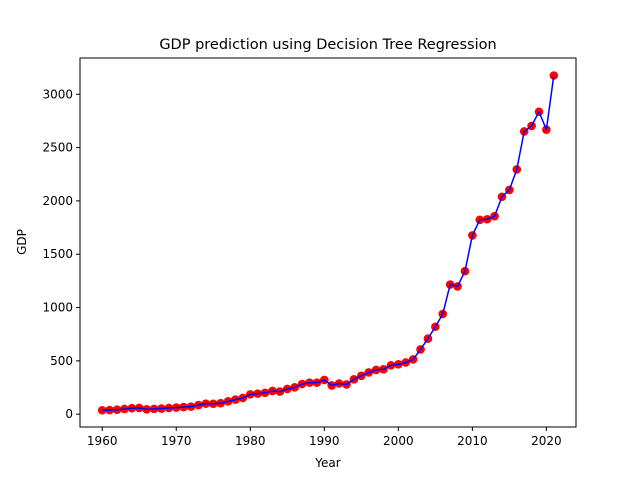 This screenshot has height=485, width=640. I want to click on y-axis-ticks: 0 500 1000 1500 2000 2500 3000, so click(61, 254).